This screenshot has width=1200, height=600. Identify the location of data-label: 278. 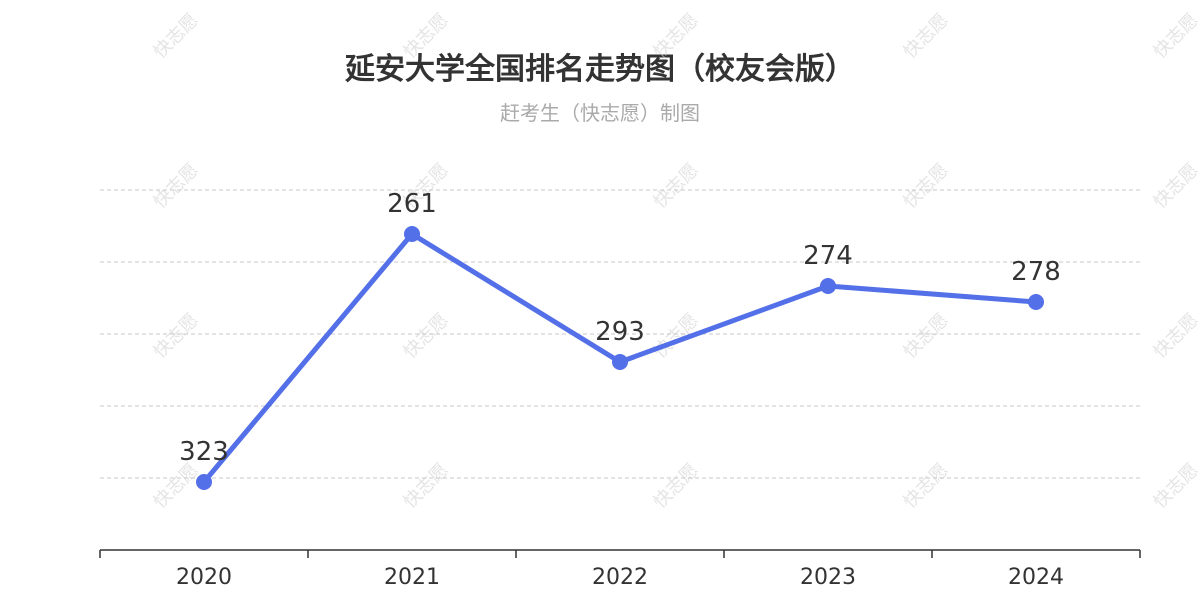
(1036, 272).